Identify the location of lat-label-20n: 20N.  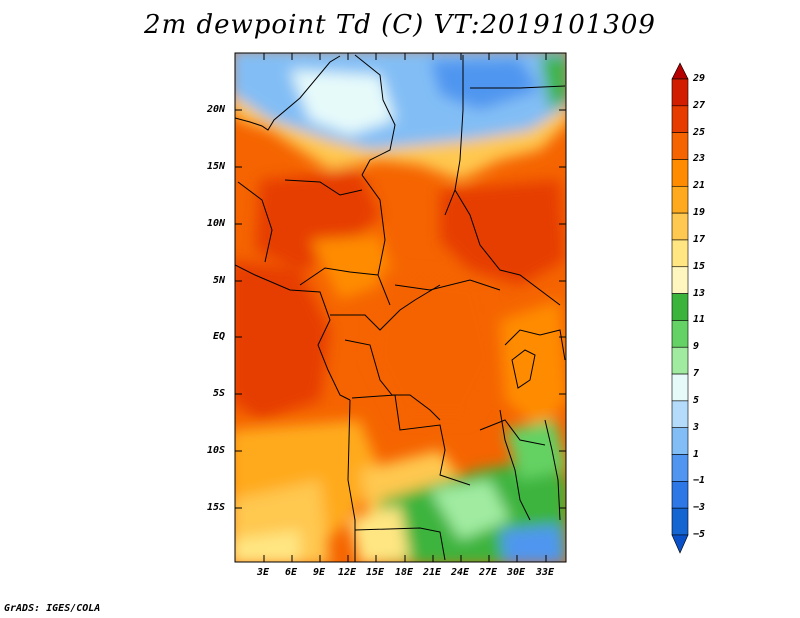
(216, 109).